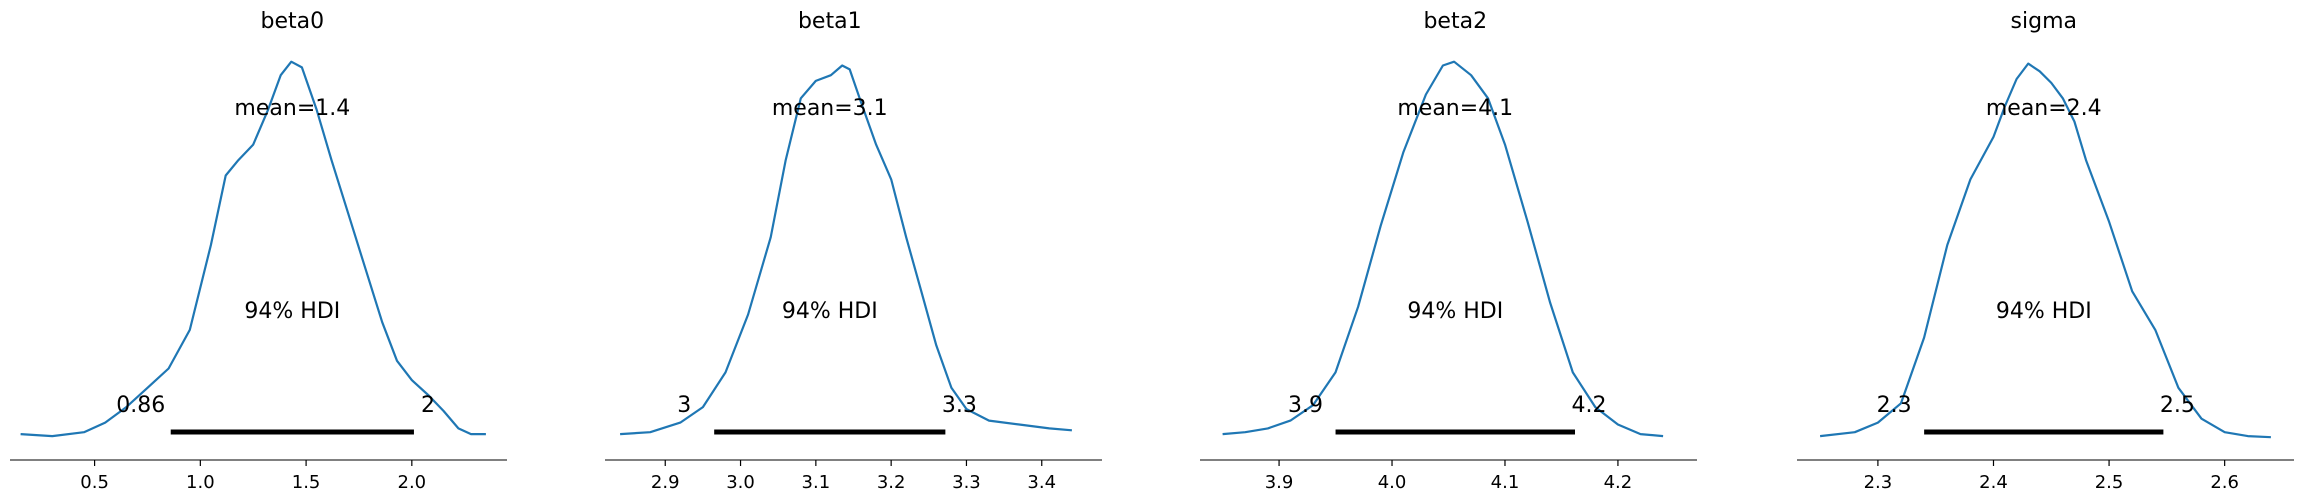 The width and height of the screenshot is (2301, 497). What do you see at coordinates (1455, 108) in the screenshot?
I see `mean-label: mean=4.1` at bounding box center [1455, 108].